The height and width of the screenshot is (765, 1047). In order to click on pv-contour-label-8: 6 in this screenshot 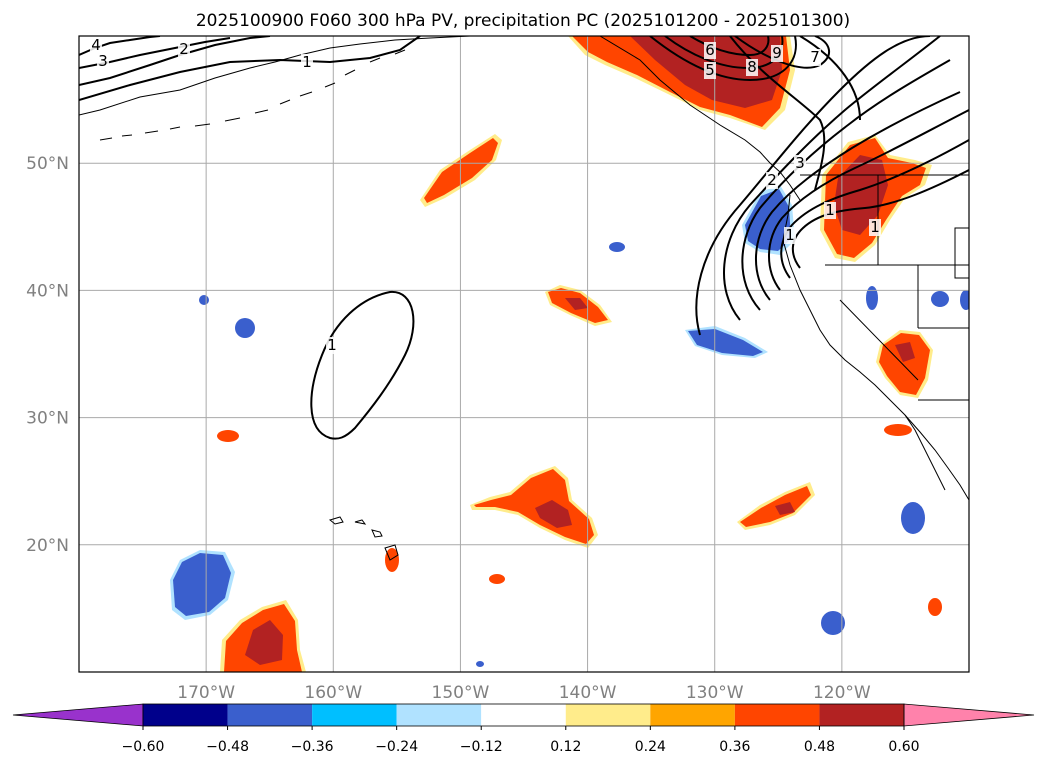, I will do `click(710, 50)`.